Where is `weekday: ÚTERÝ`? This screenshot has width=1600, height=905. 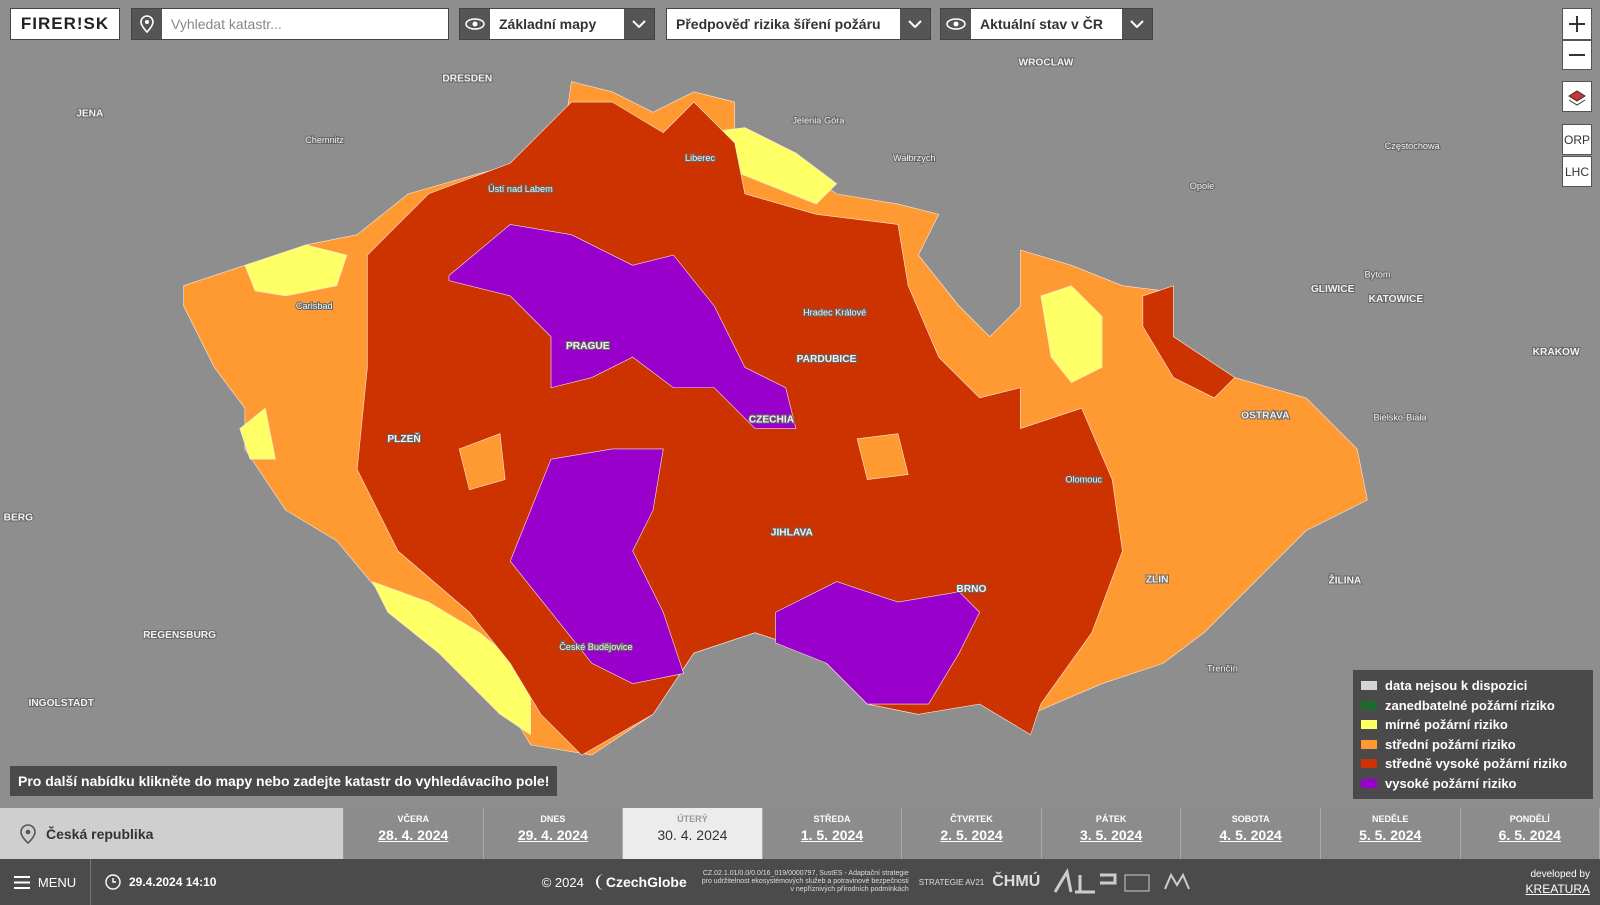
weekday: ÚTERÝ is located at coordinates (692, 819).